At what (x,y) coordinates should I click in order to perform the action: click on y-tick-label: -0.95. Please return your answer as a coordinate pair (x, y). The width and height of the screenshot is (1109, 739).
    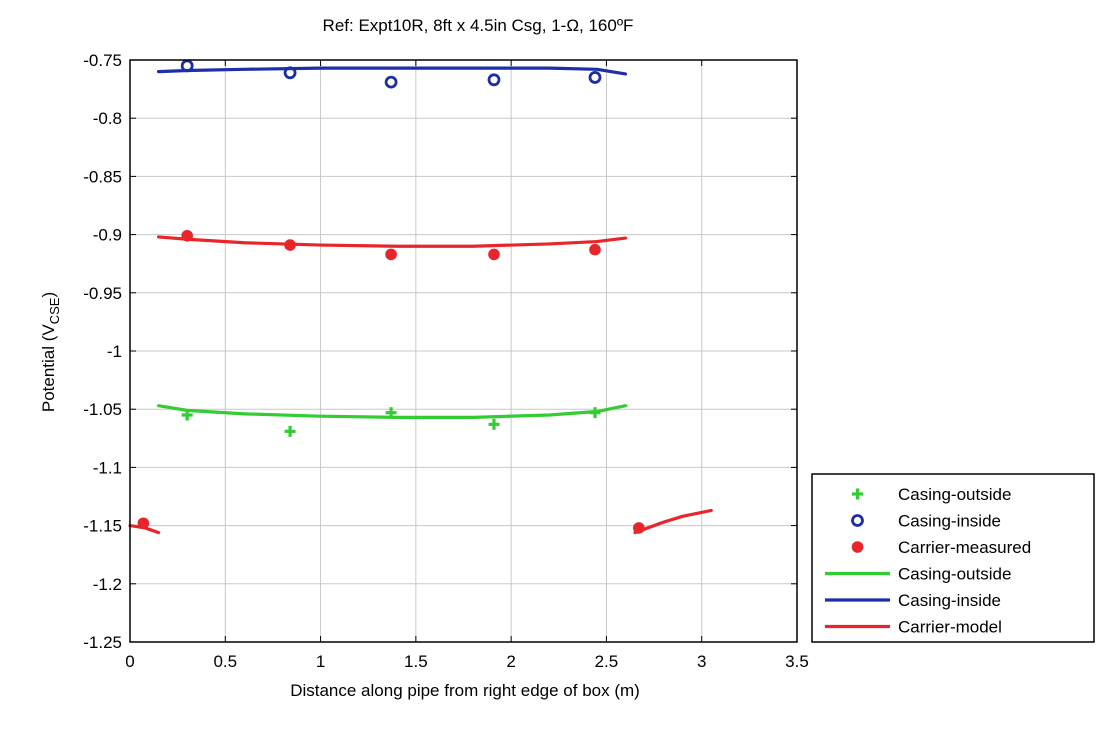
    Looking at the image, I should click on (102, 293).